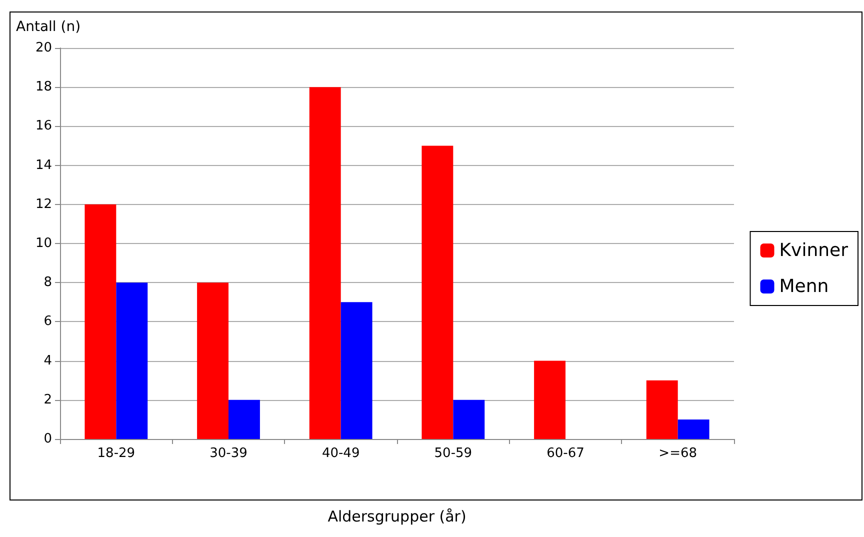 Image resolution: width=864 pixels, height=537 pixels. I want to click on x-tick-label: 50-59, so click(453, 453).